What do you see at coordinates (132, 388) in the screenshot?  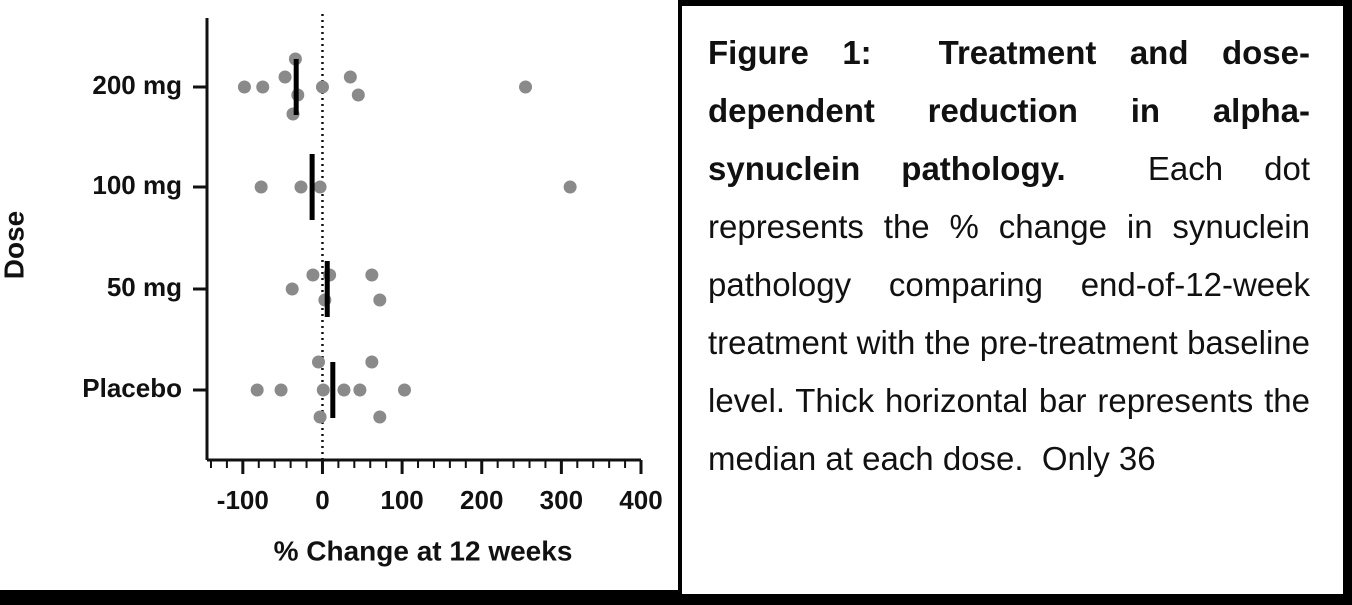 I see `y-tick-label: Placebo` at bounding box center [132, 388].